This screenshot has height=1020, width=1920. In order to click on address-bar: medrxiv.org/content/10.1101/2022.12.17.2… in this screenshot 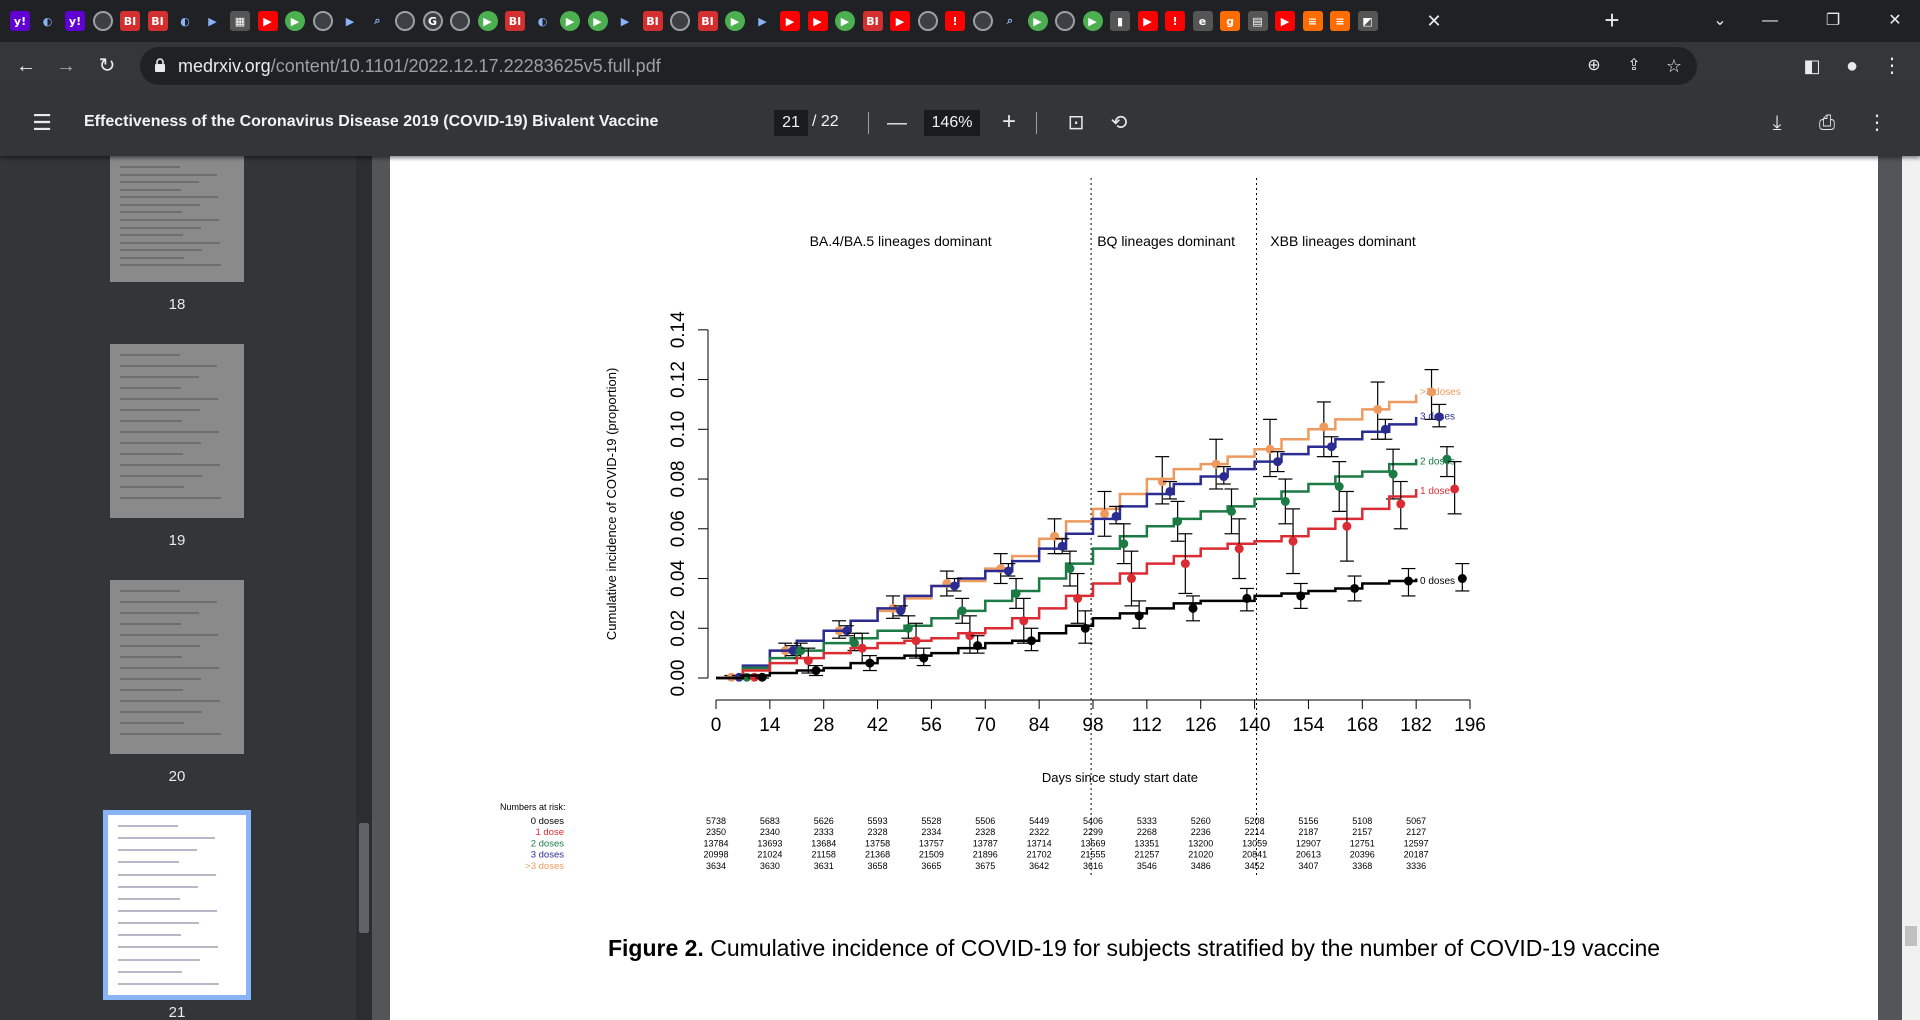, I will do `click(918, 66)`.